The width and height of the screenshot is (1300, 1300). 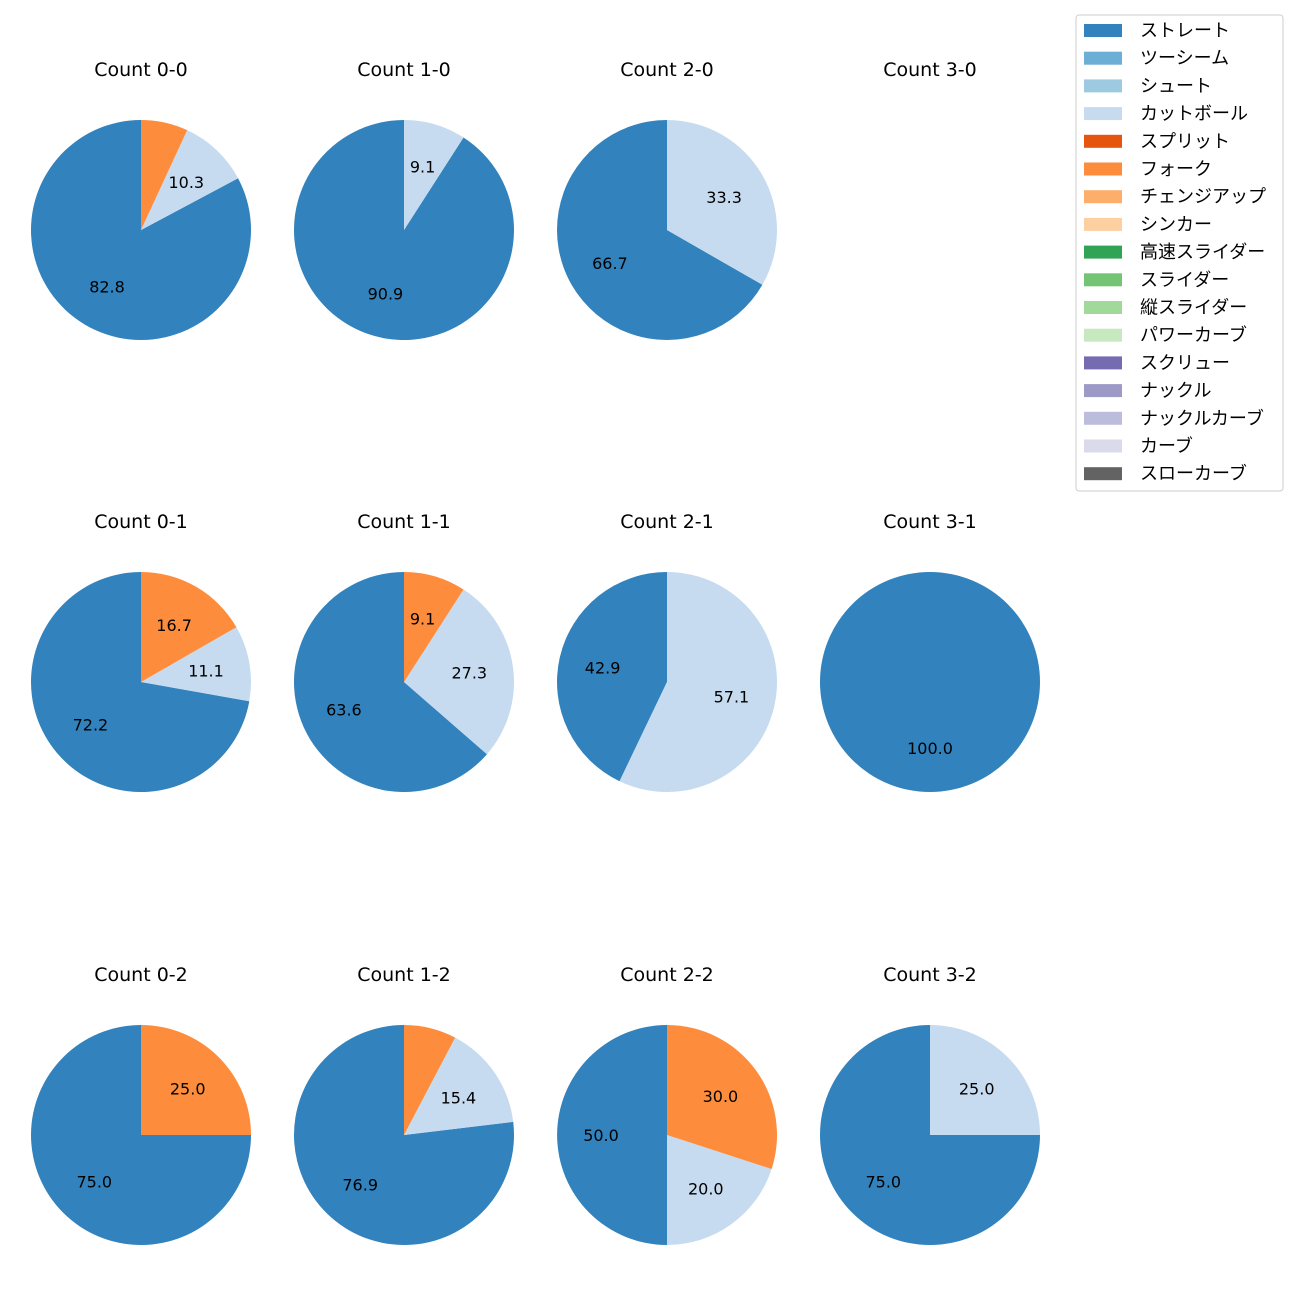 I want to click on pie-panel: Count 0-1 72.2 11.1 16.7, so click(x=140, y=651).